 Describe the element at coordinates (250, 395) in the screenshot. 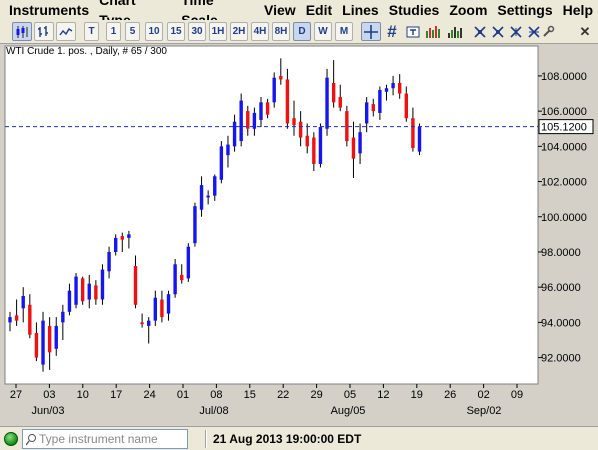

I see `x-tick-label: 15` at that location.